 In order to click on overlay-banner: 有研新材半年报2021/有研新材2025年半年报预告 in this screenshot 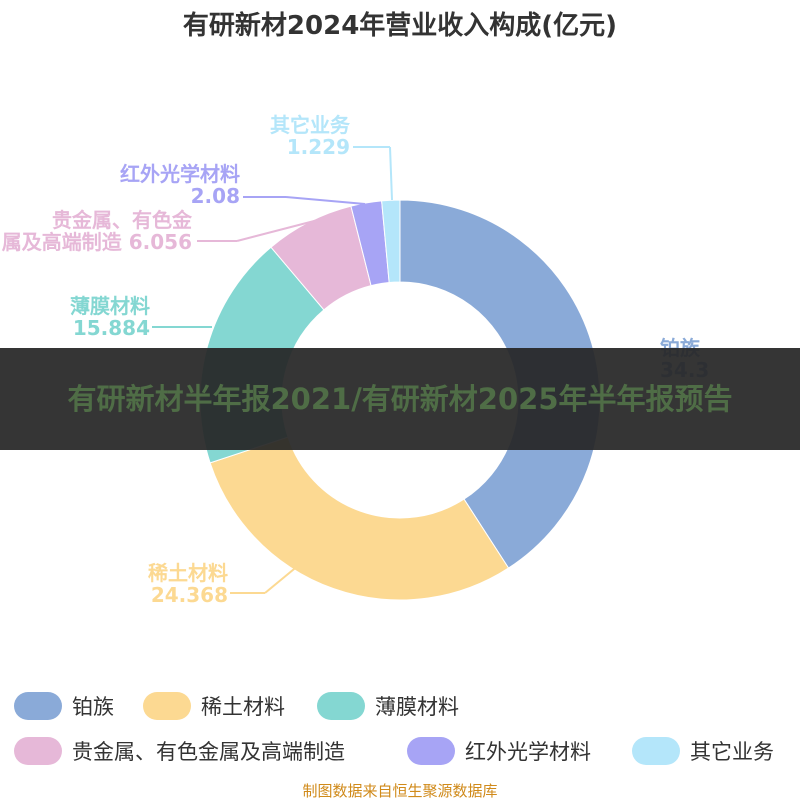, I will do `click(400, 399)`.